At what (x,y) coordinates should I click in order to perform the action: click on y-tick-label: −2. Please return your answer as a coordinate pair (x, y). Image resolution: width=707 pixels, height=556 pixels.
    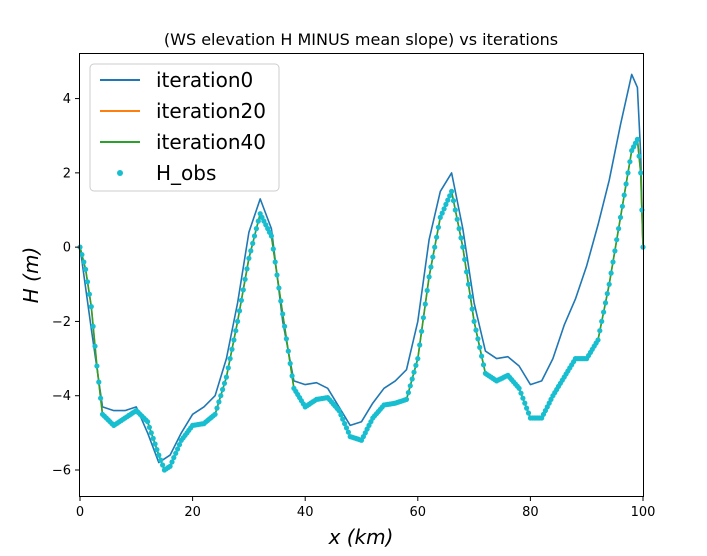
    Looking at the image, I should click on (61, 322).